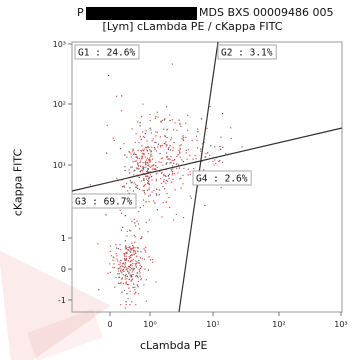 This screenshot has height=360, width=361. What do you see at coordinates (212, 324) in the screenshot?
I see `x-tick-label: 10¹` at bounding box center [212, 324].